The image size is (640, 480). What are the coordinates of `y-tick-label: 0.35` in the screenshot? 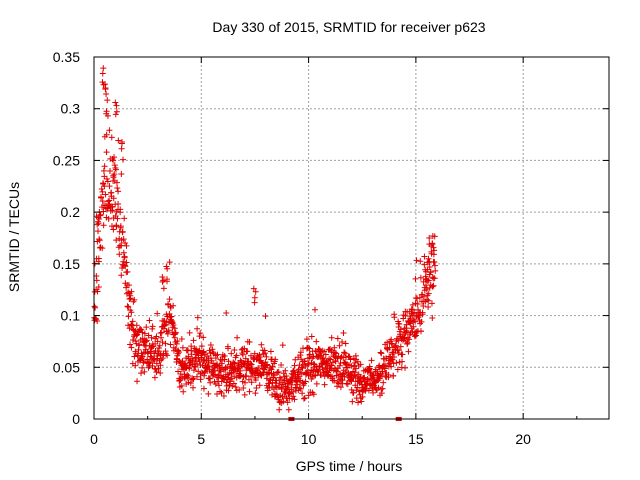 It's located at (66, 57).